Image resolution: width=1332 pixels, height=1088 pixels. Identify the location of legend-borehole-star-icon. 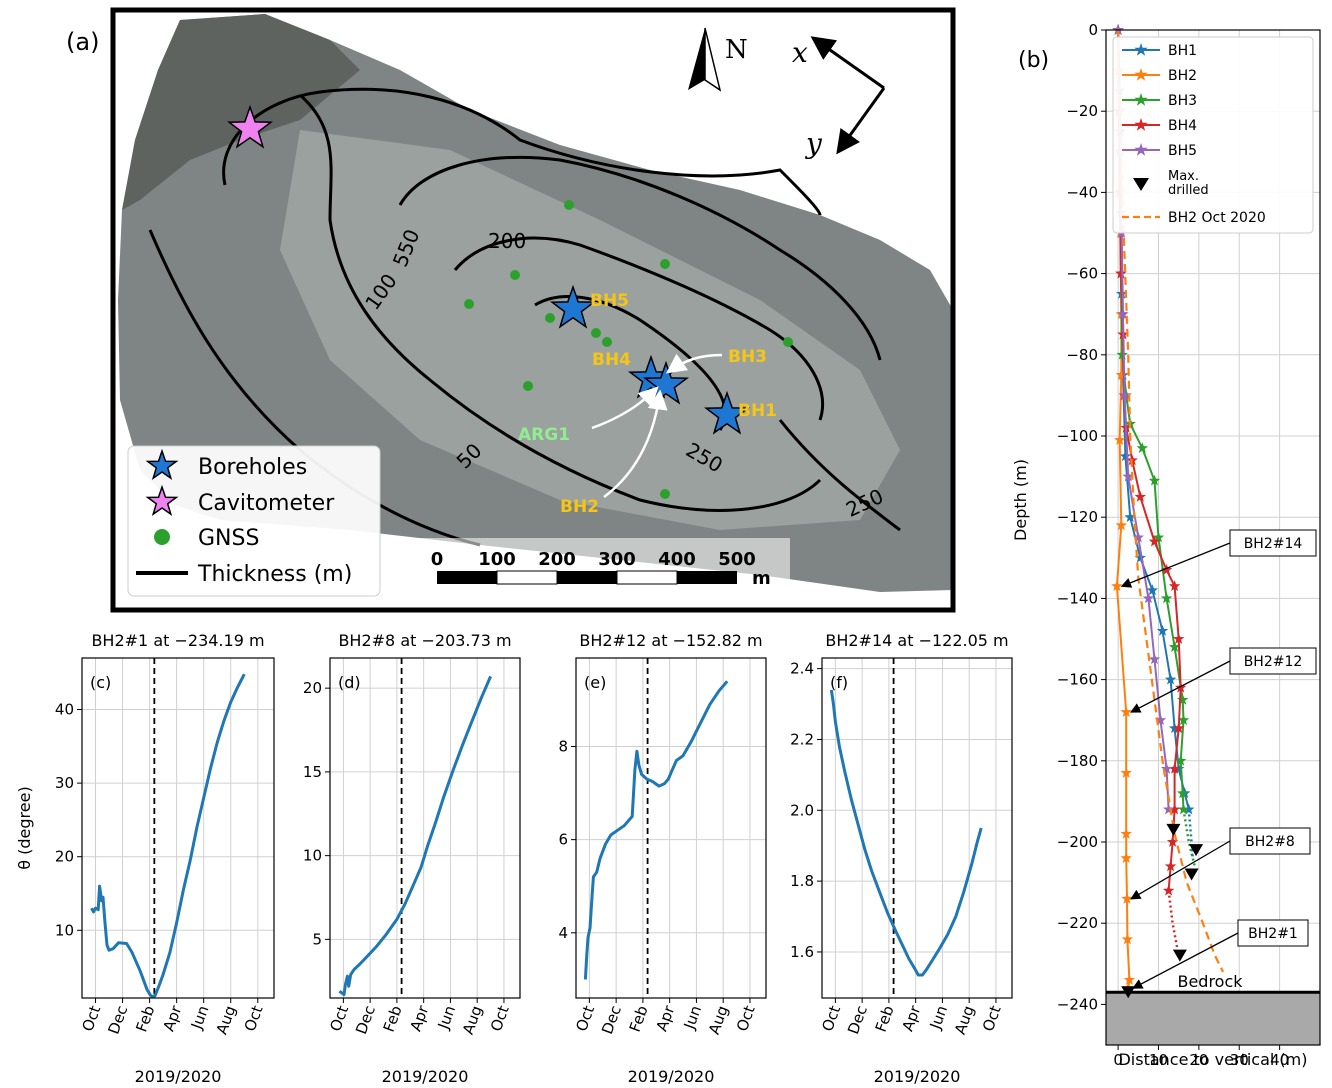
(162, 464).